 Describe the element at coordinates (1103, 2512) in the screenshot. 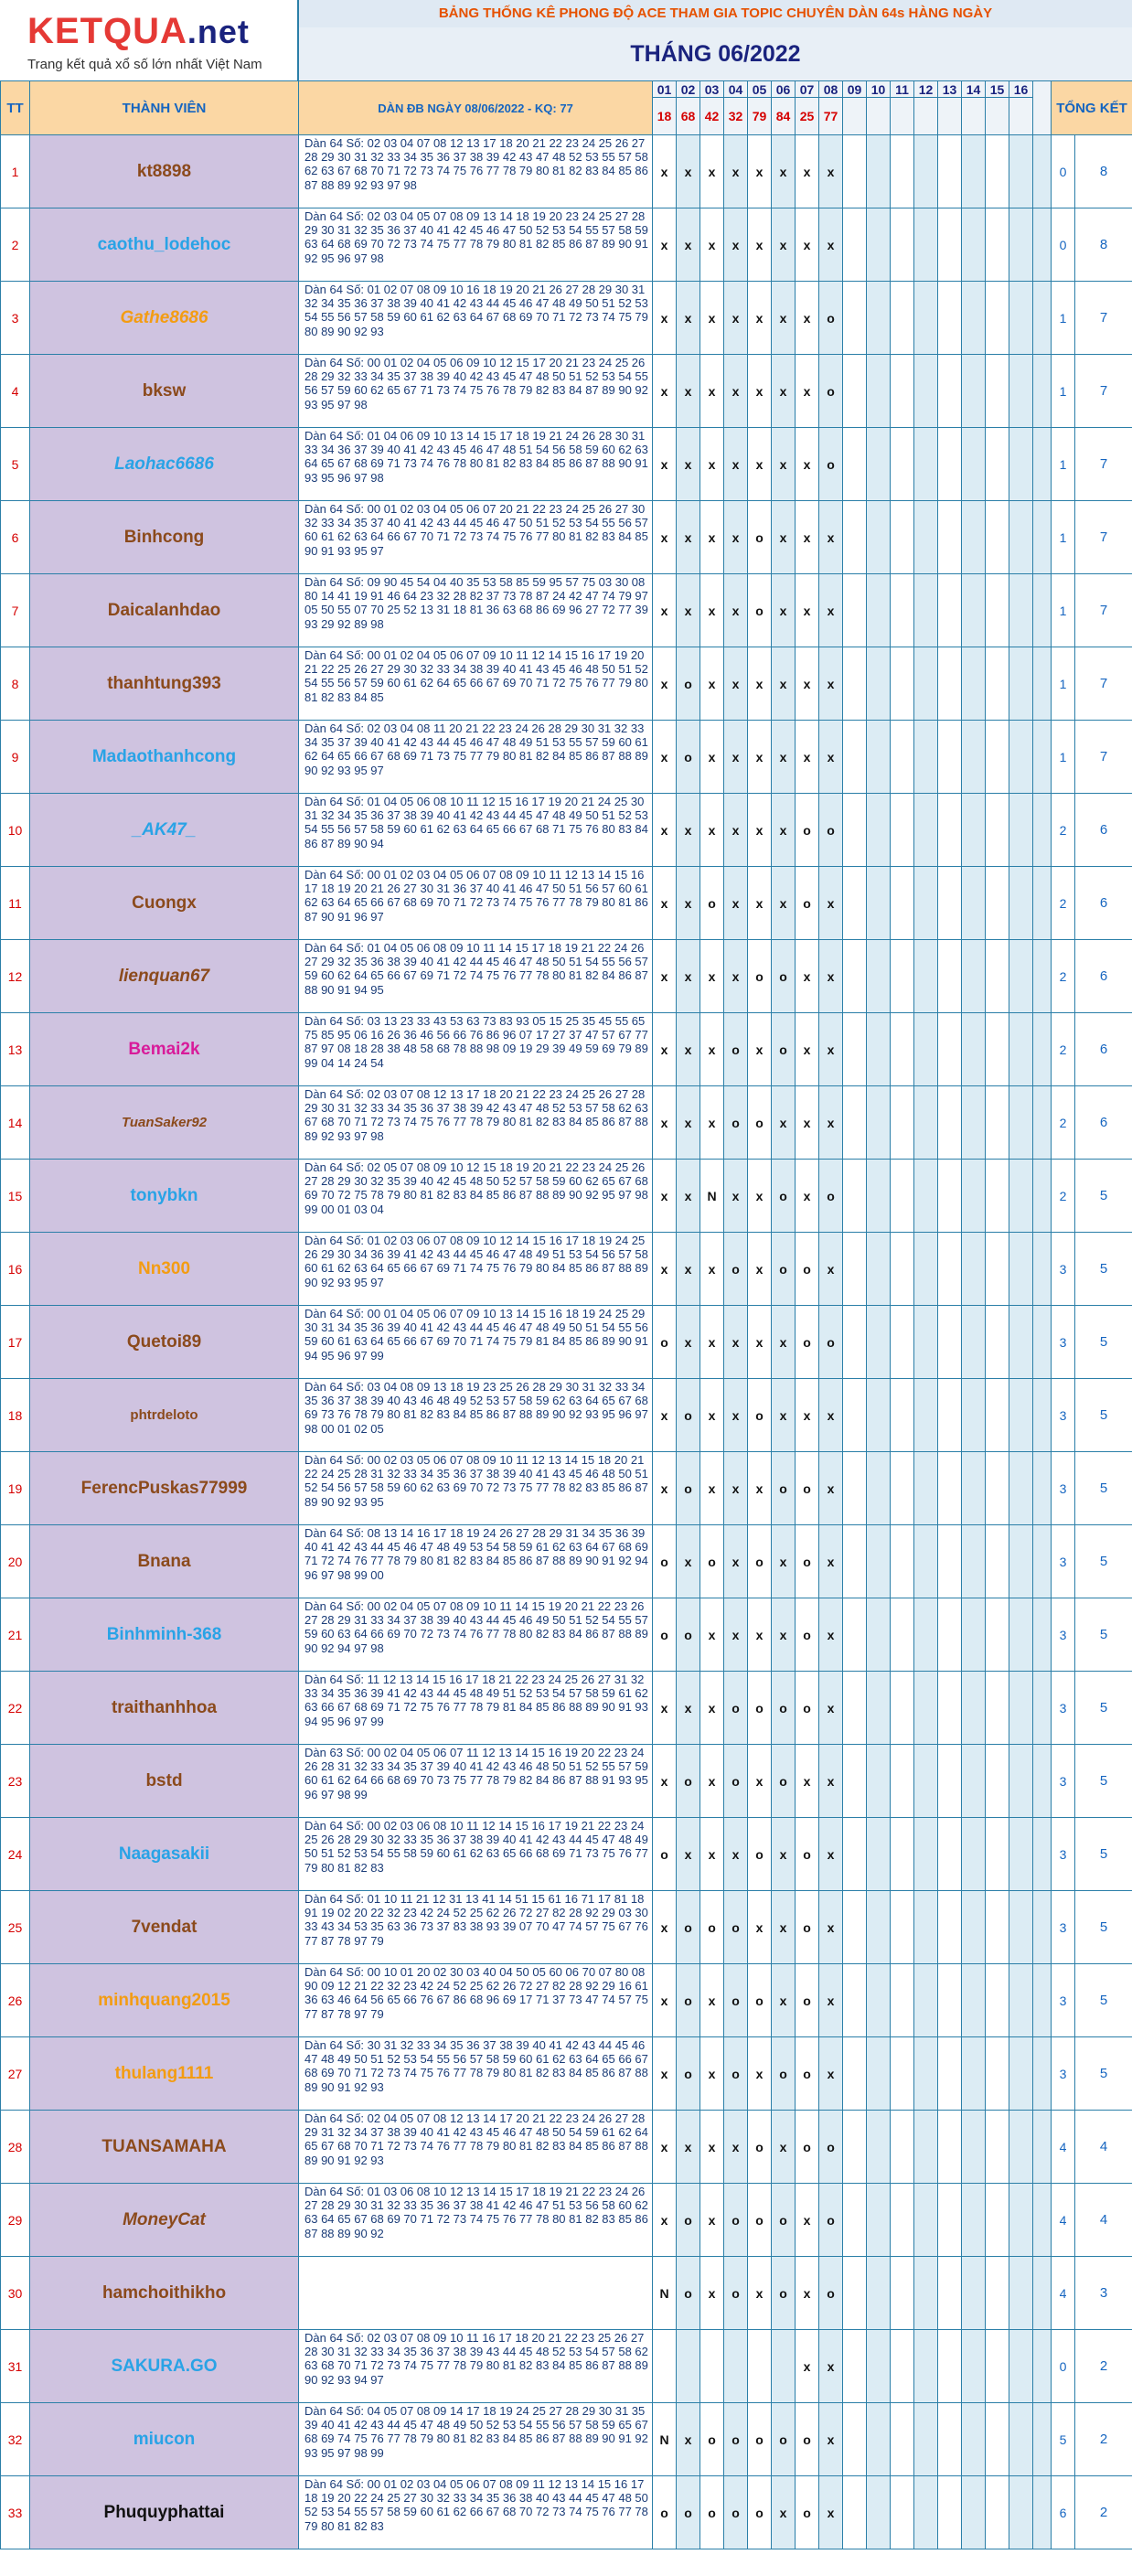

I see `total-score: 2` at that location.